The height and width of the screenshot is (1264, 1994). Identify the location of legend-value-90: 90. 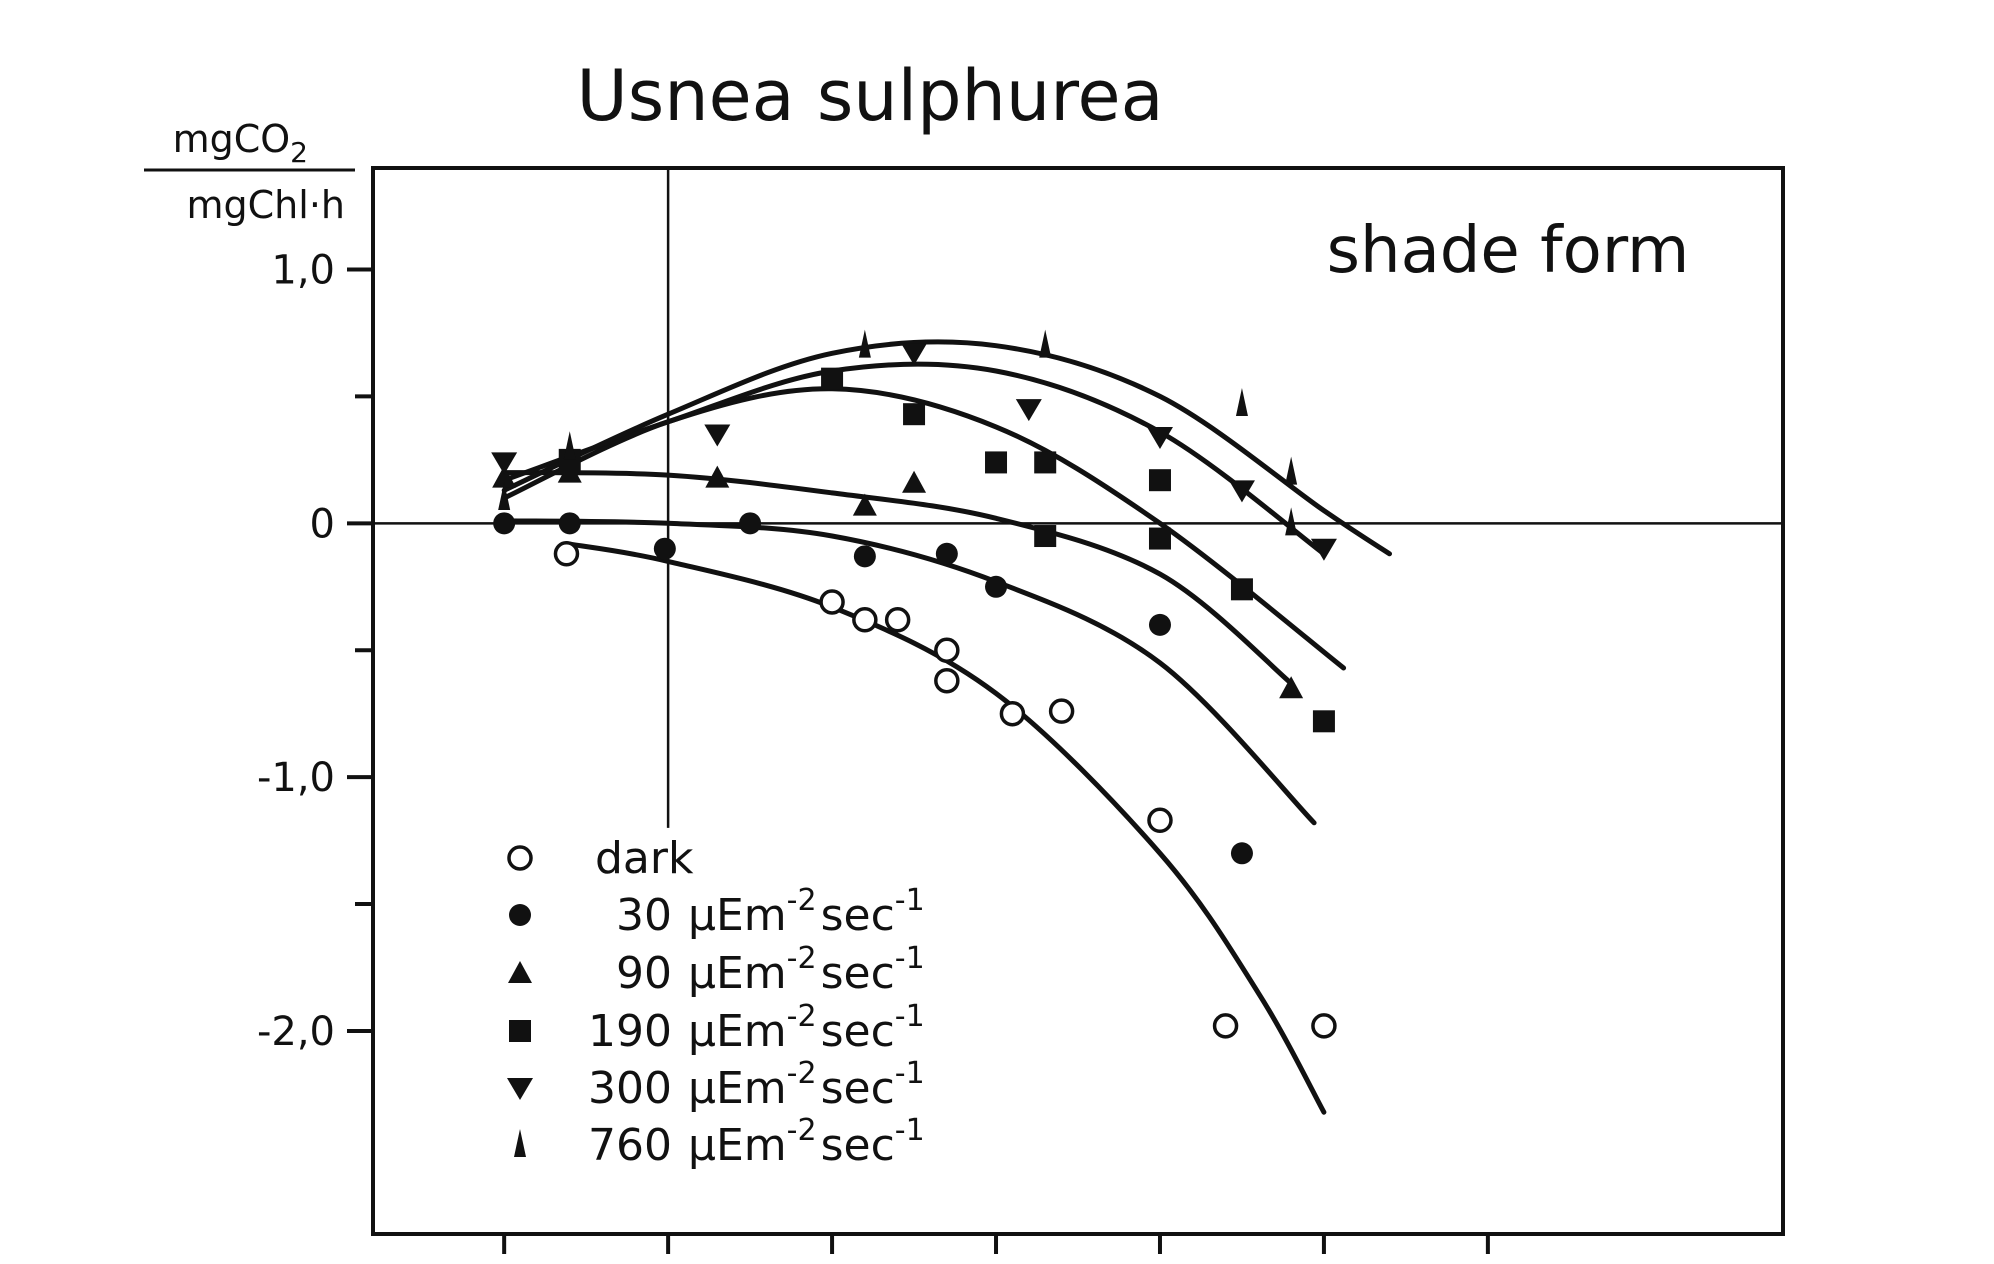
(644, 973).